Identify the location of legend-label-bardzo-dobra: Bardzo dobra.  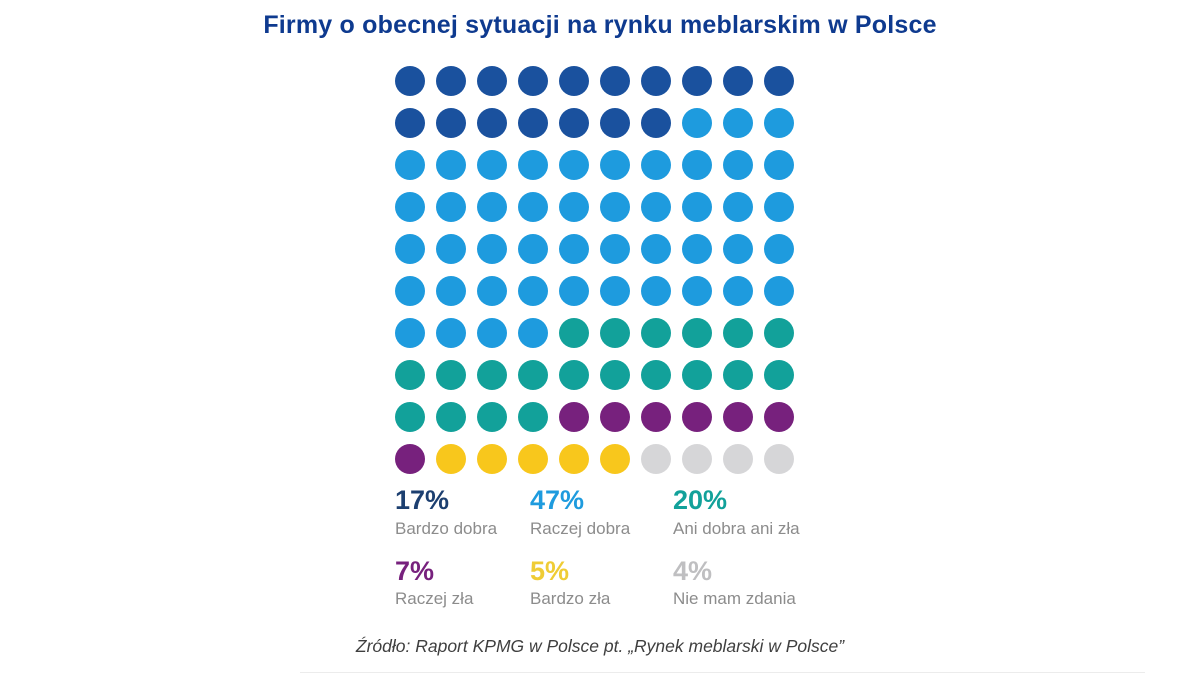
(446, 528).